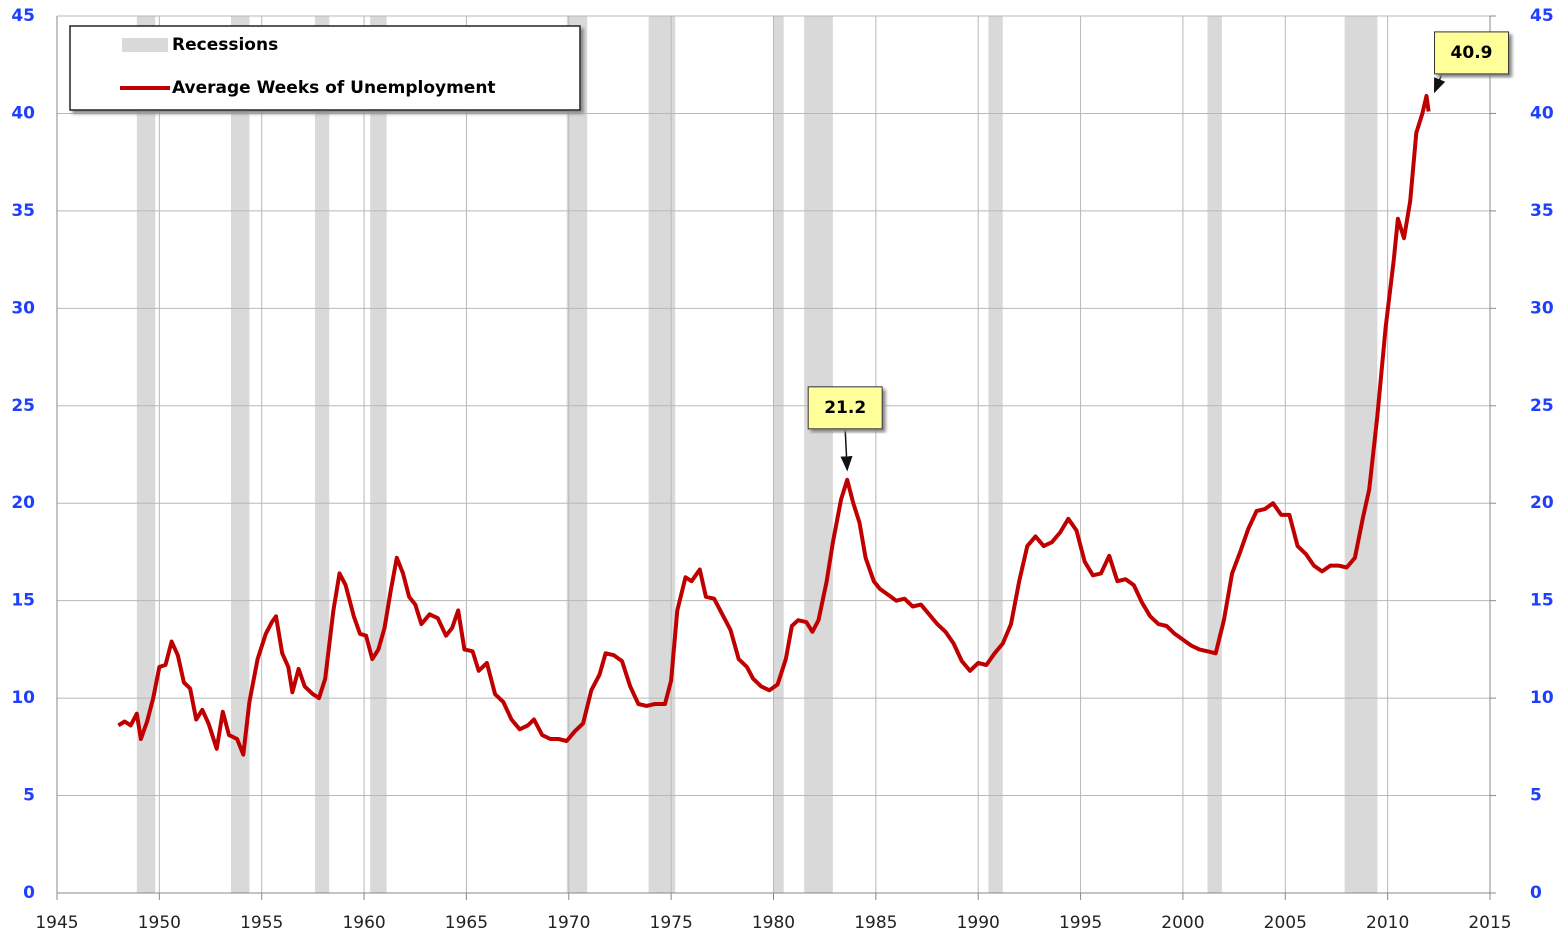  I want to click on y2-tick-label: 25, so click(1542, 406).